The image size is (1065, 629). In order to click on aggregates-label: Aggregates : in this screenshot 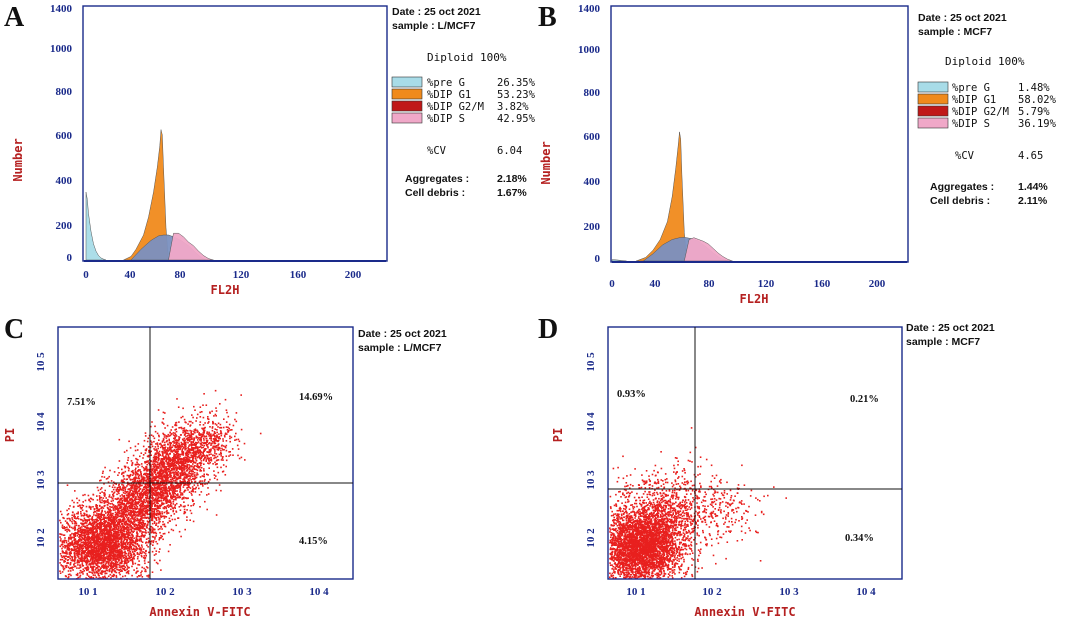, I will do `click(437, 179)`.